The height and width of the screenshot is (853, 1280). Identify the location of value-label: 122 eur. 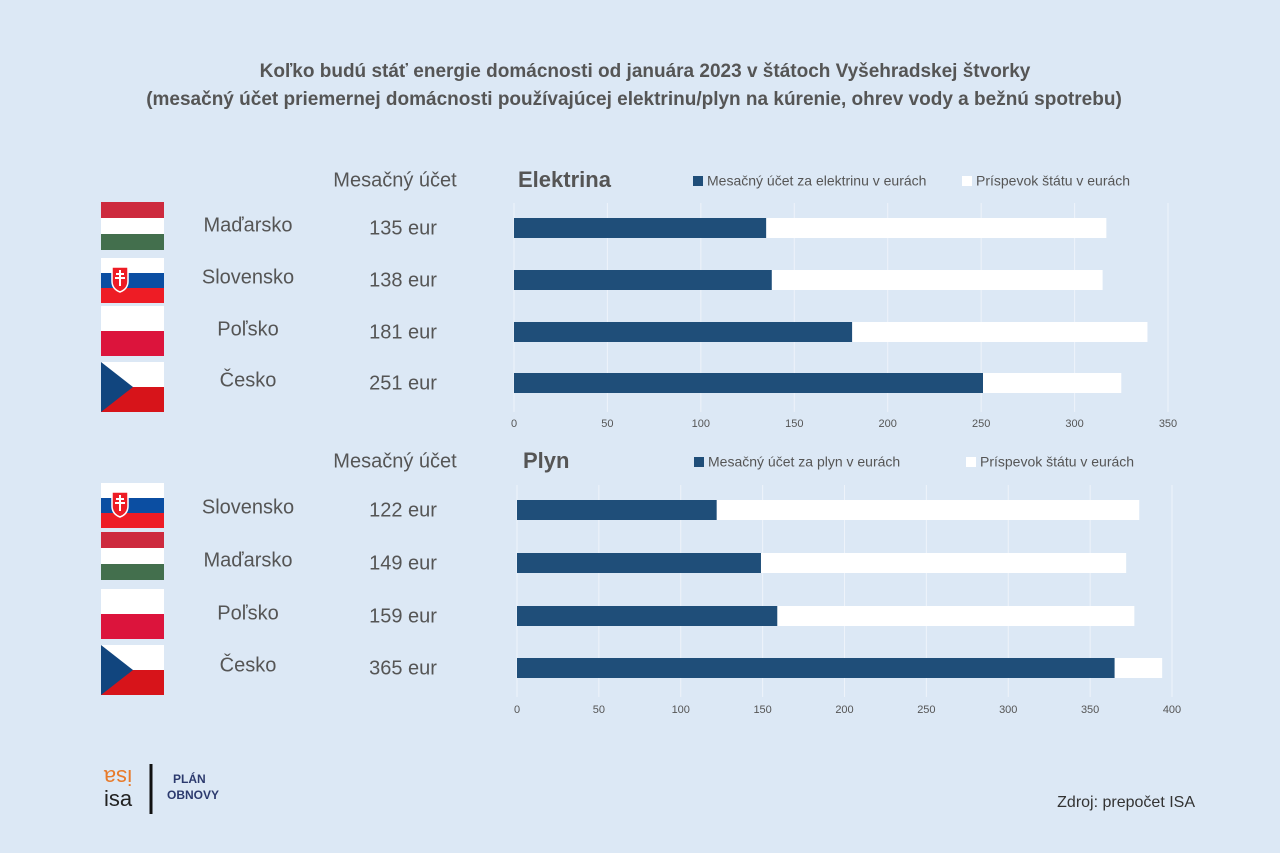
(403, 510).